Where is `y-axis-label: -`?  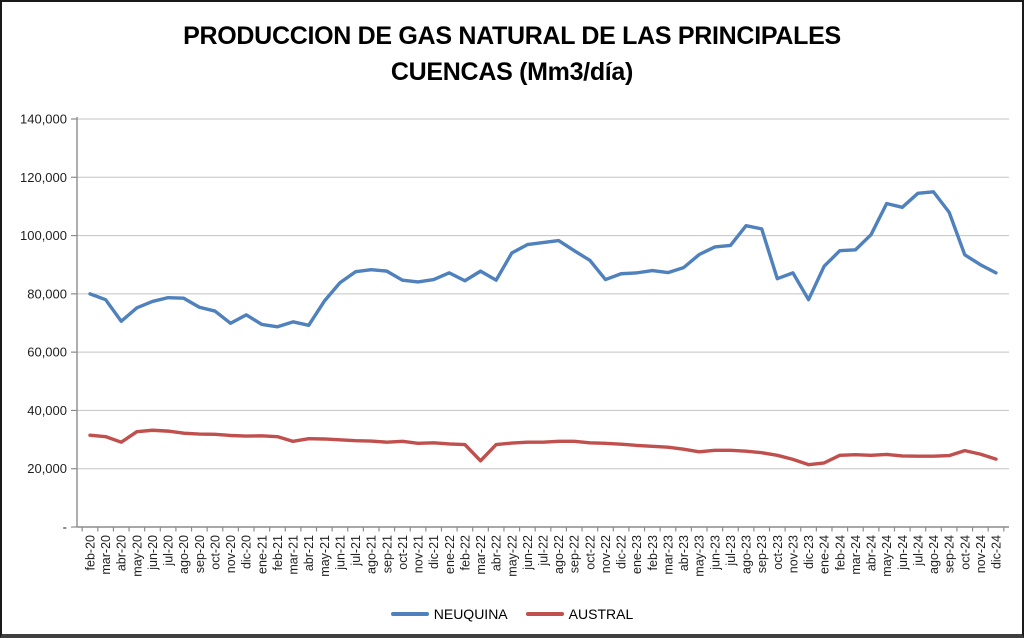
y-axis-label: - is located at coordinates (65, 527).